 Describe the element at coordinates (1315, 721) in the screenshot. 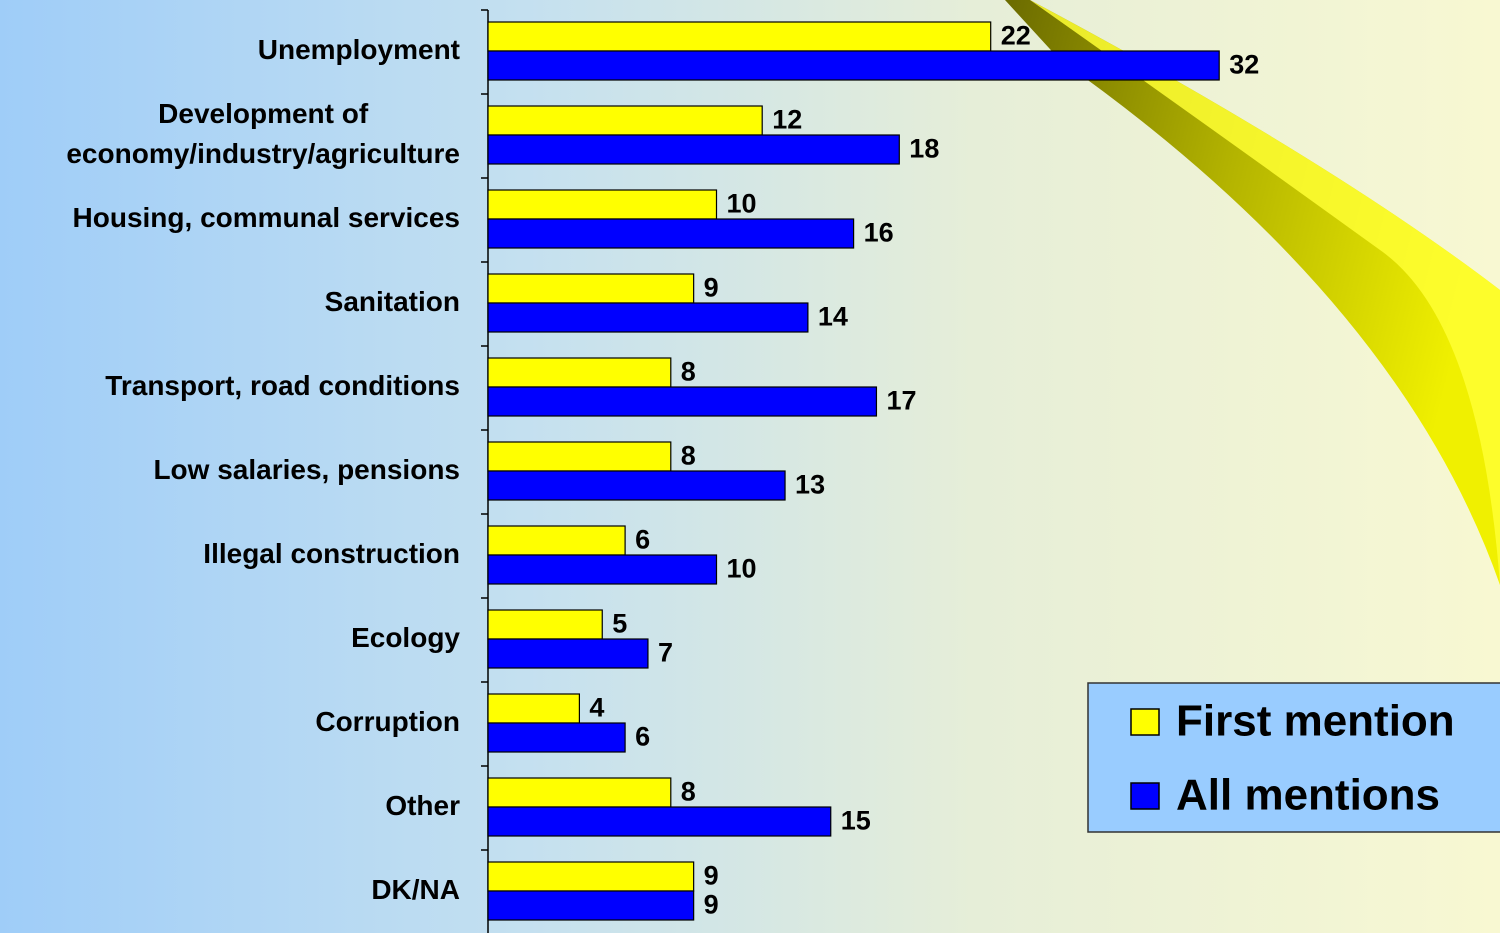

I see `legend-label: First mention` at that location.